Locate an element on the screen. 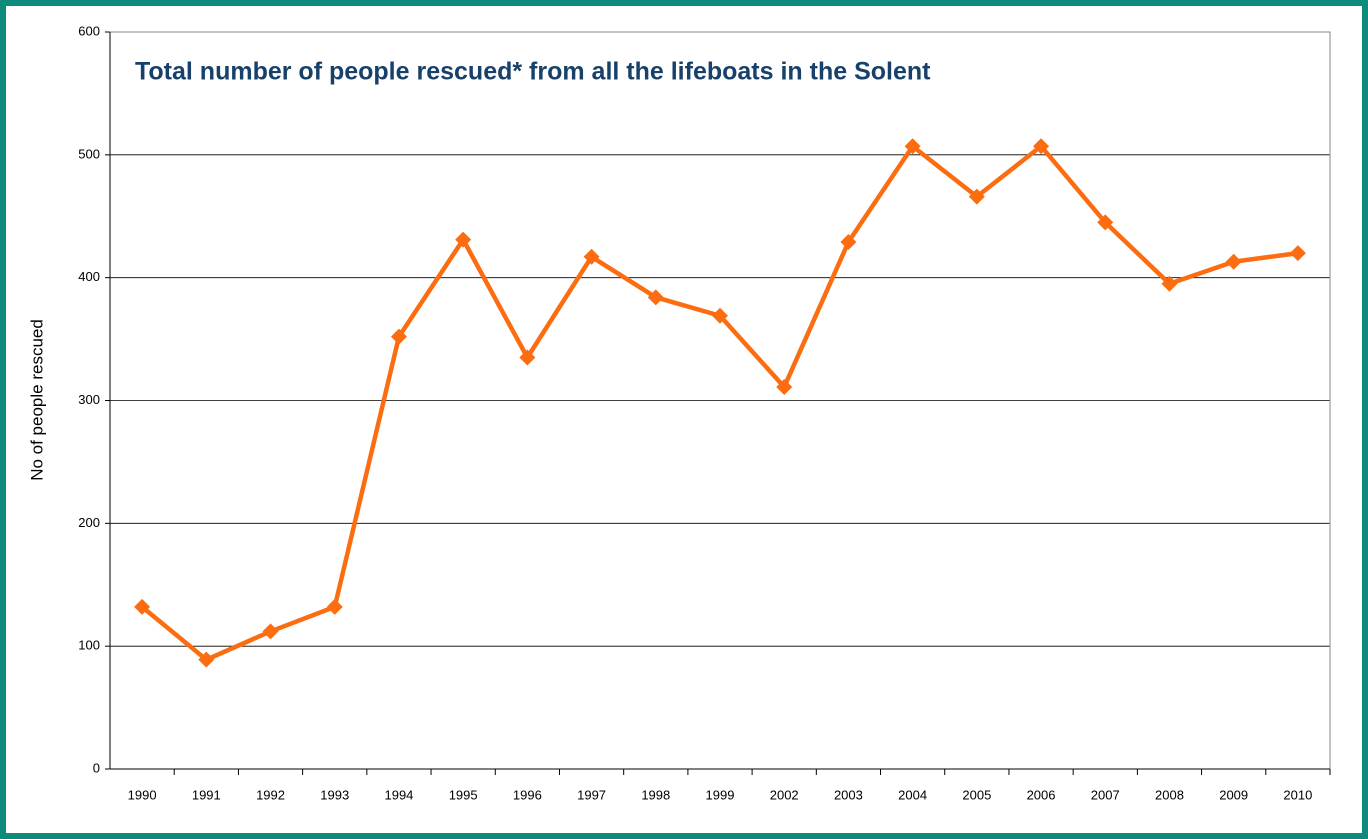  x-tick-label: 1994 is located at coordinates (398, 794).